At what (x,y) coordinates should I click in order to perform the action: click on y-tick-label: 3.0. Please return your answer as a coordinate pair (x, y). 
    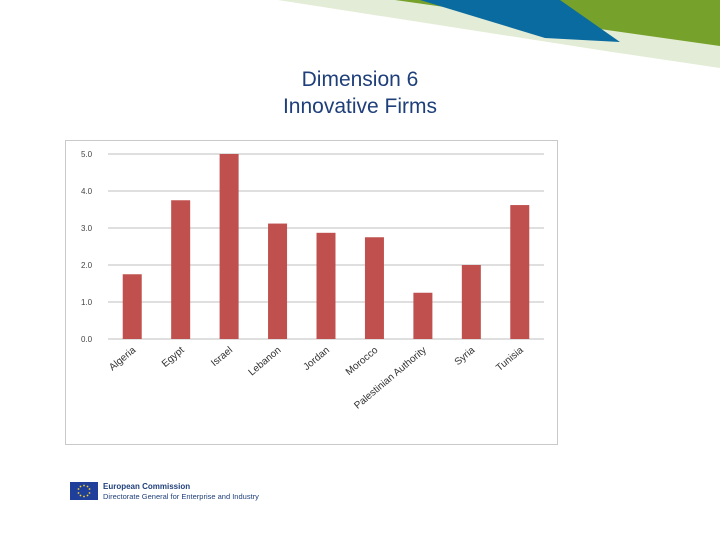
    Looking at the image, I should click on (87, 228).